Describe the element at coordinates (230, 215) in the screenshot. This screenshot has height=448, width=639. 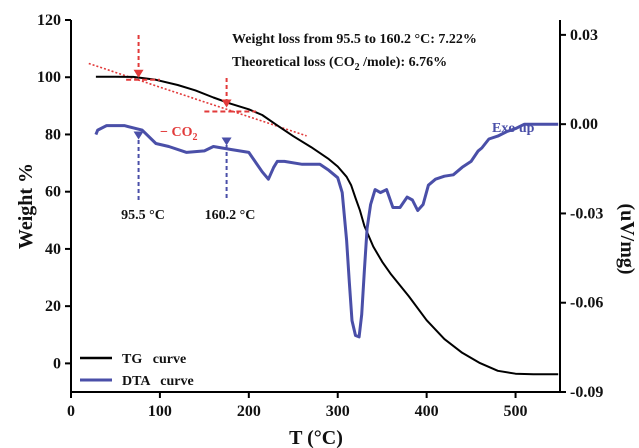
I see `onset-label-2: 160.2 °C` at that location.